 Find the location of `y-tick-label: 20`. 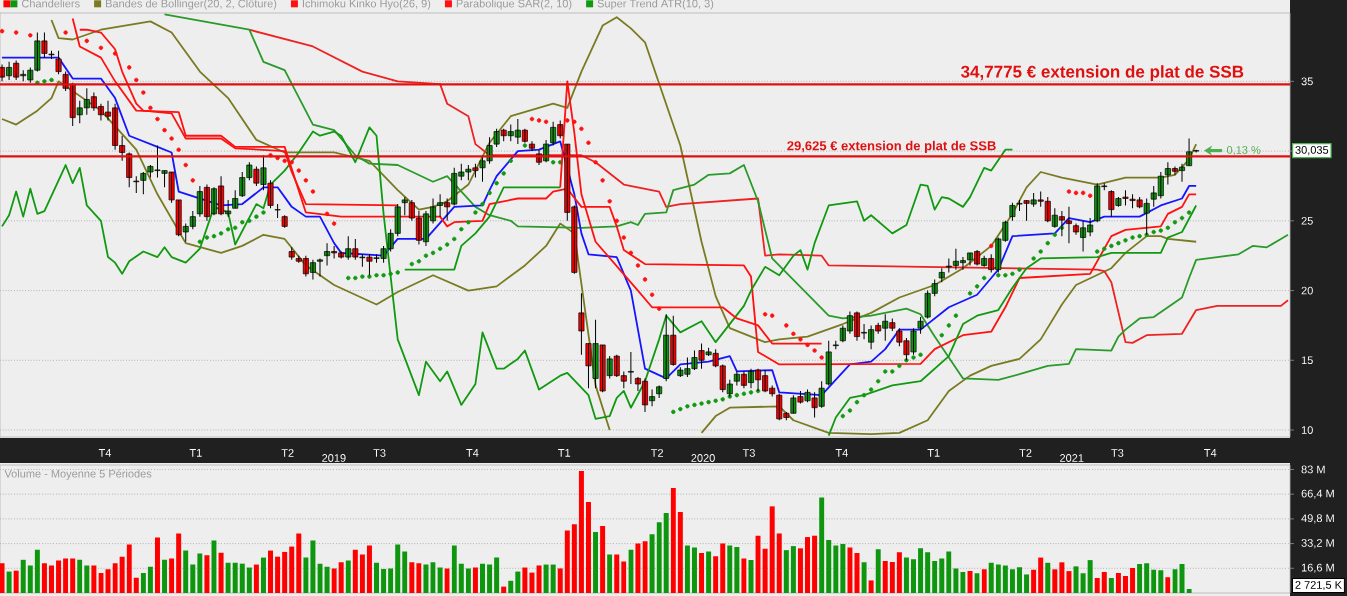

y-tick-label: 20 is located at coordinates (1307, 290).